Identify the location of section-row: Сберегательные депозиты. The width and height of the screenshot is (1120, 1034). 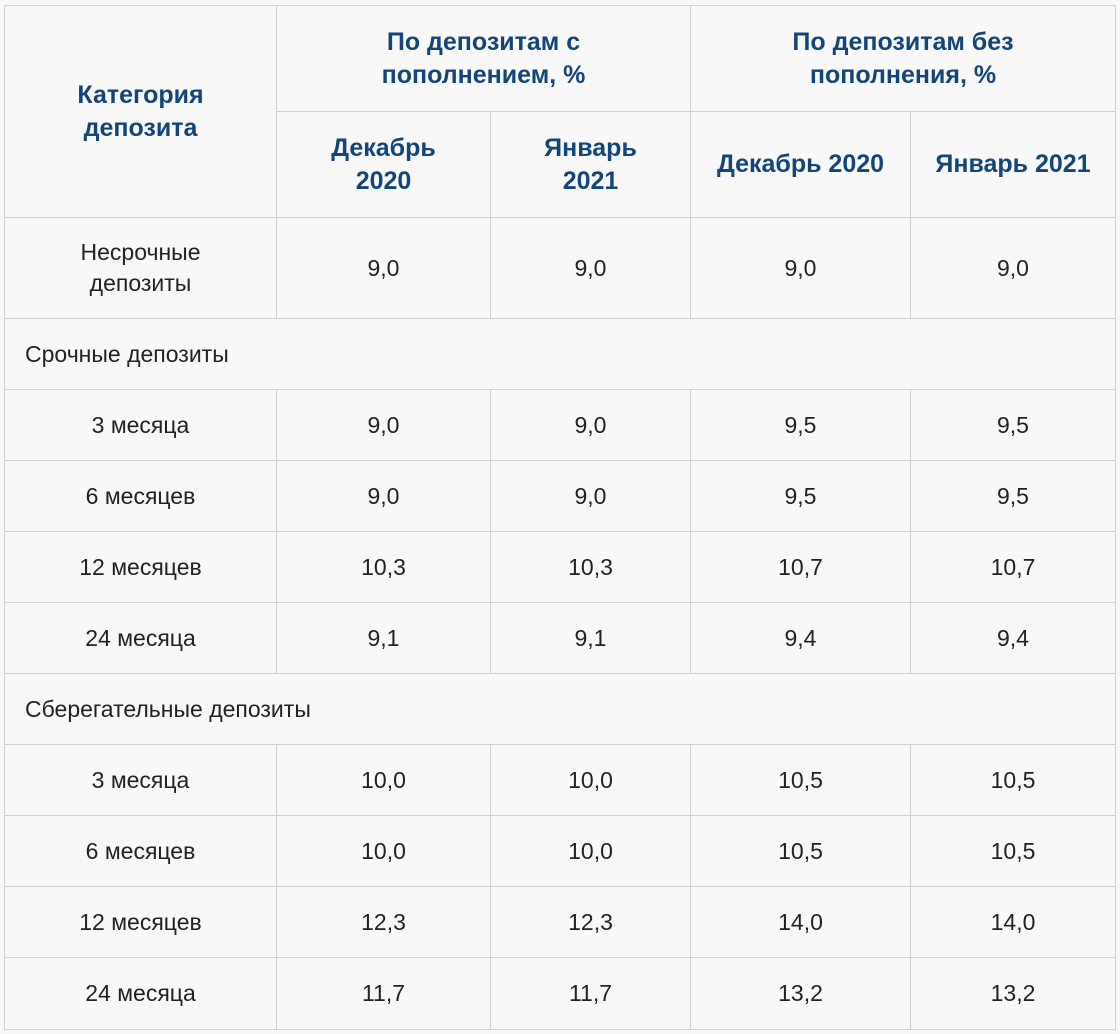
(560, 709).